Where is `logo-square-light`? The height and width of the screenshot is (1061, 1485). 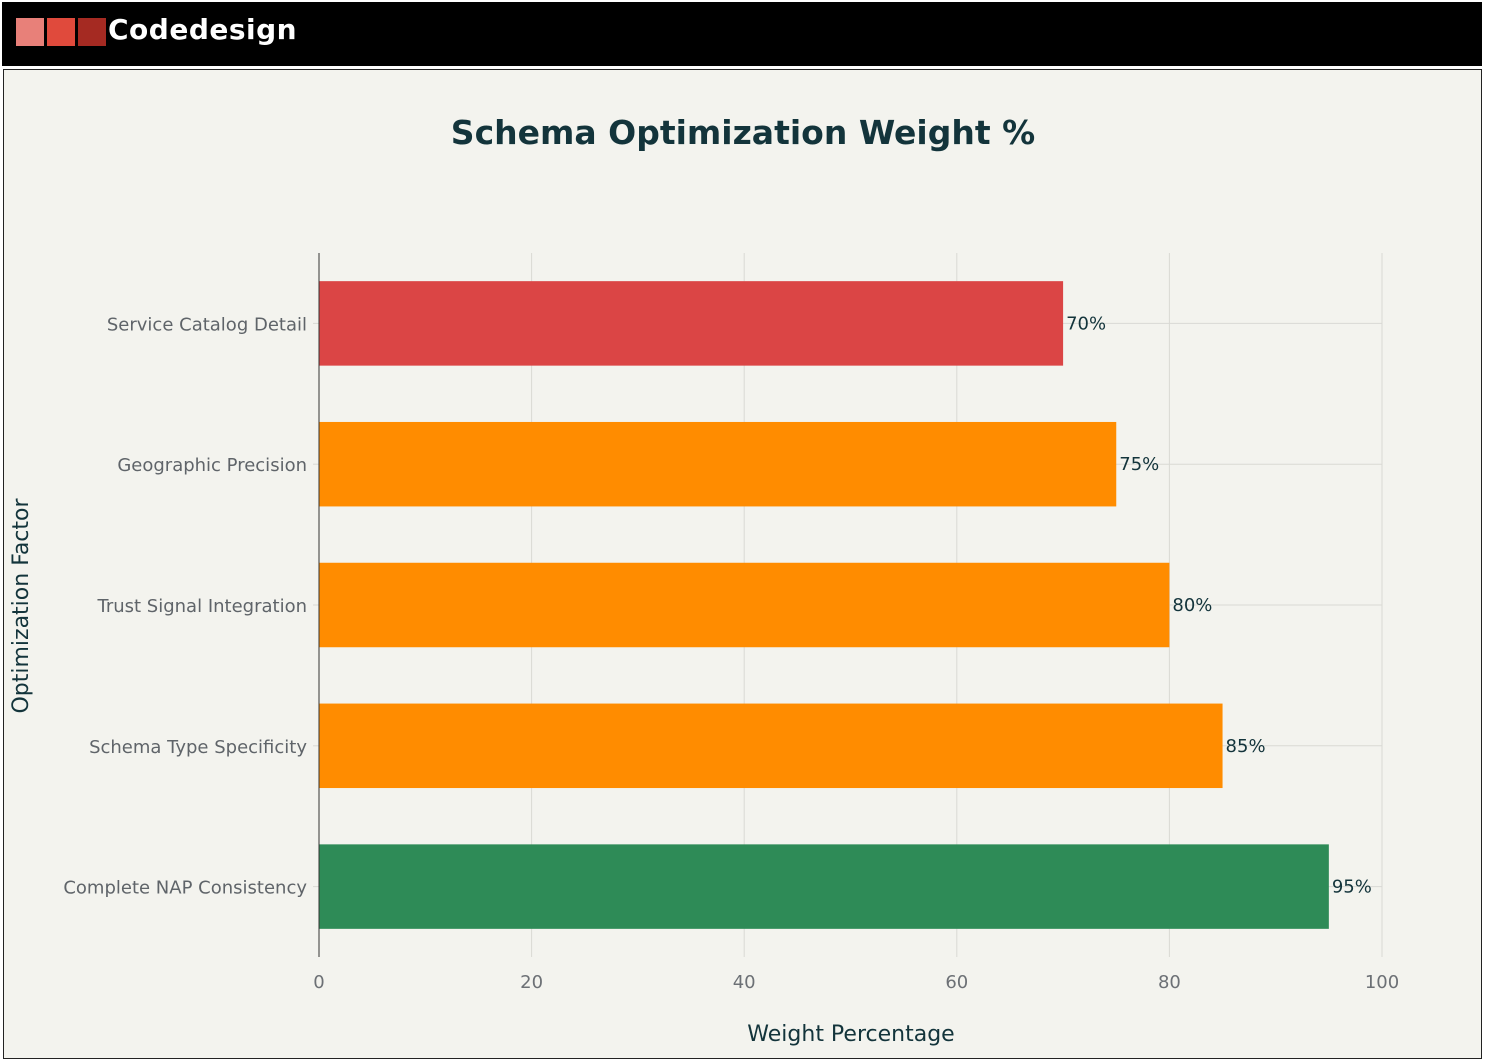 logo-square-light is located at coordinates (30, 32).